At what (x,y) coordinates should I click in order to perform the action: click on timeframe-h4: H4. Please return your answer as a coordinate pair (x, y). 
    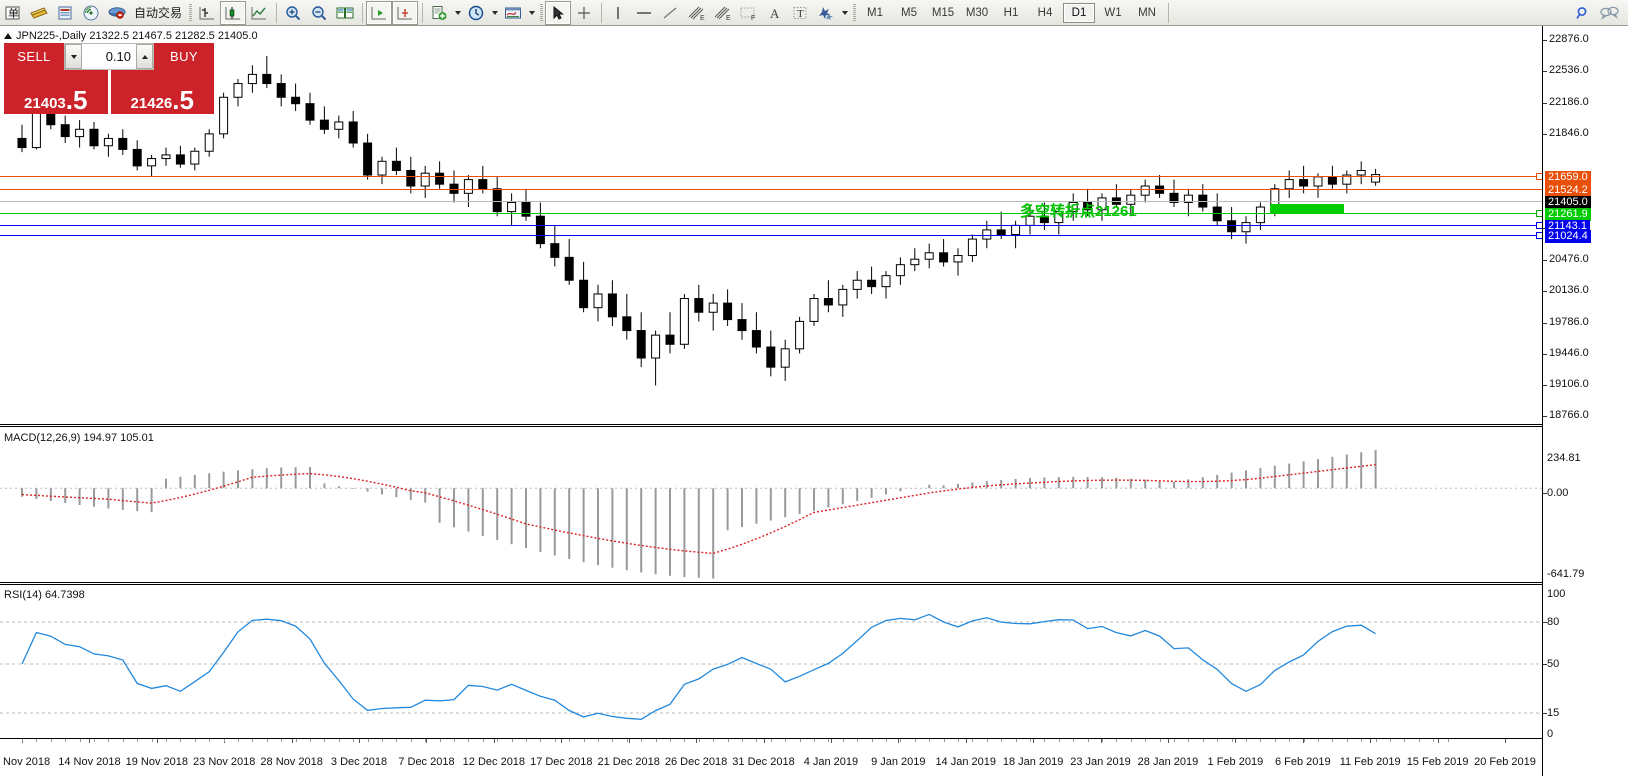
    Looking at the image, I should click on (1045, 12).